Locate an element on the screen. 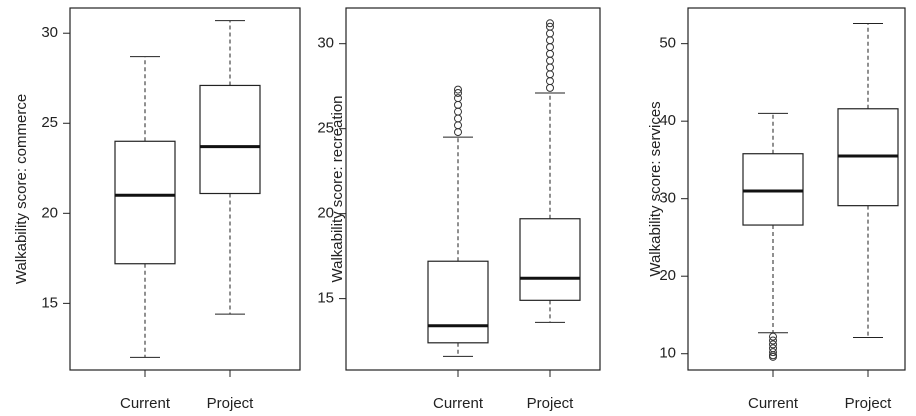  y-tick-label: 40 is located at coordinates (667, 120).